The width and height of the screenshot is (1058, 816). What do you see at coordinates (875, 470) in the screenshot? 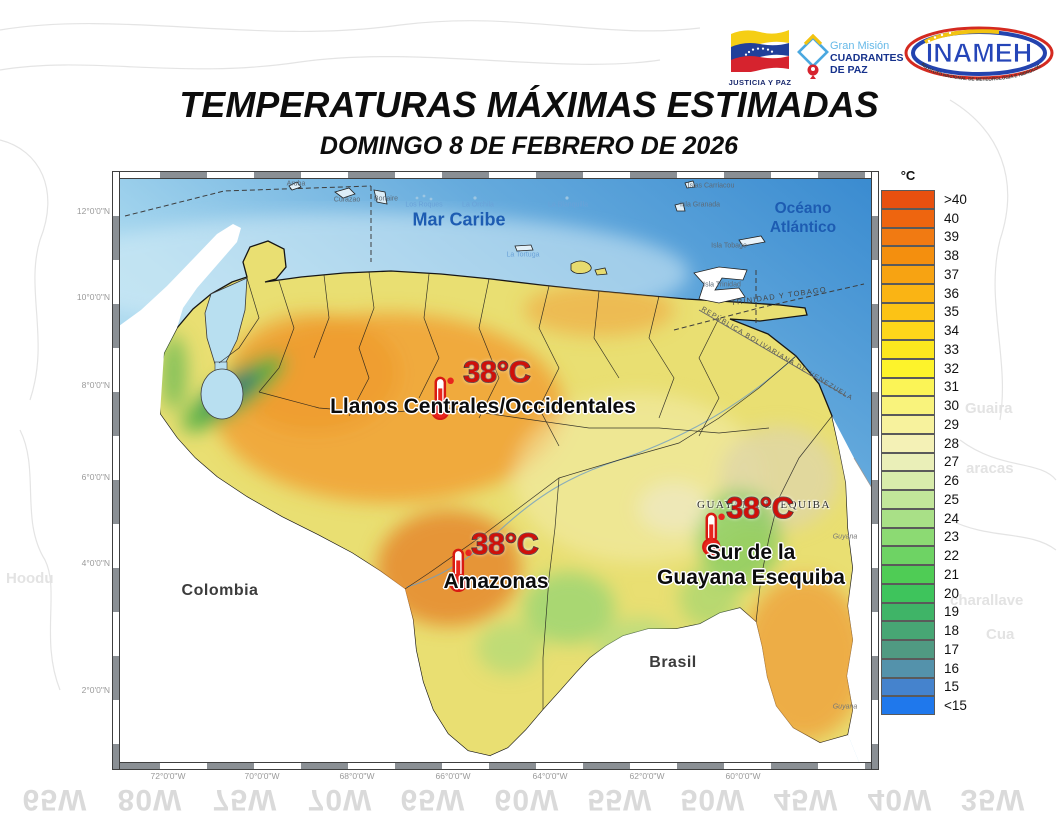
I see `map-frame-right` at bounding box center [875, 470].